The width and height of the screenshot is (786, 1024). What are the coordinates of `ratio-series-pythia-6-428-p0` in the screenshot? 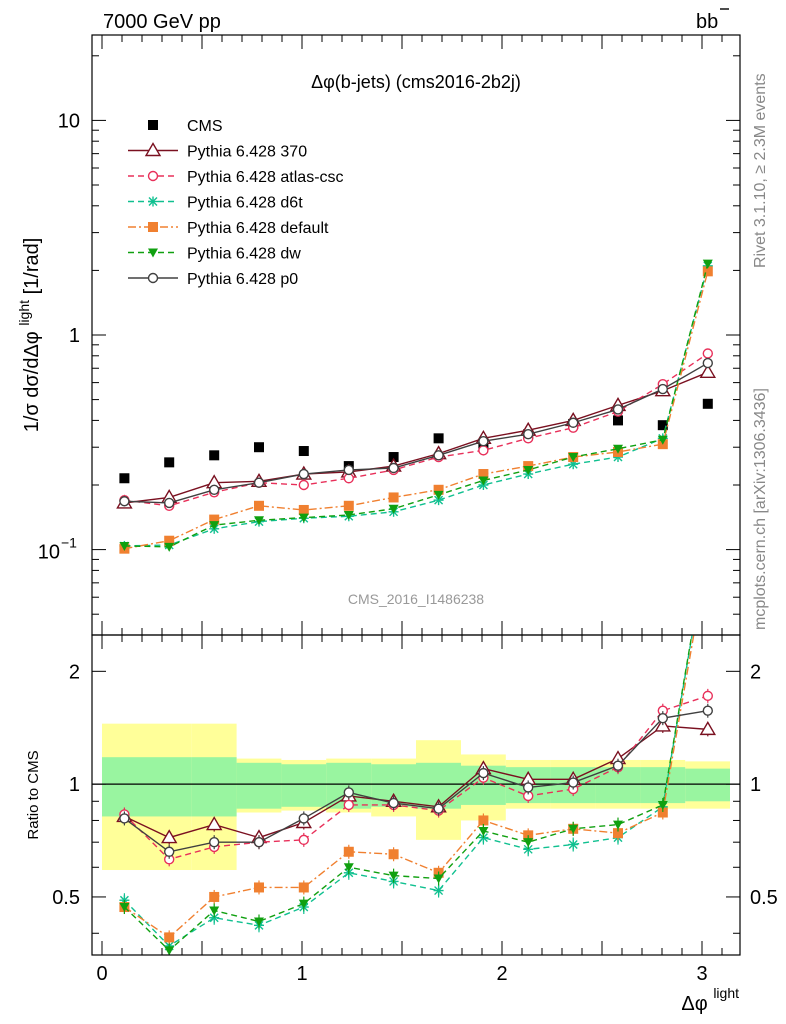 It's located at (416, 781).